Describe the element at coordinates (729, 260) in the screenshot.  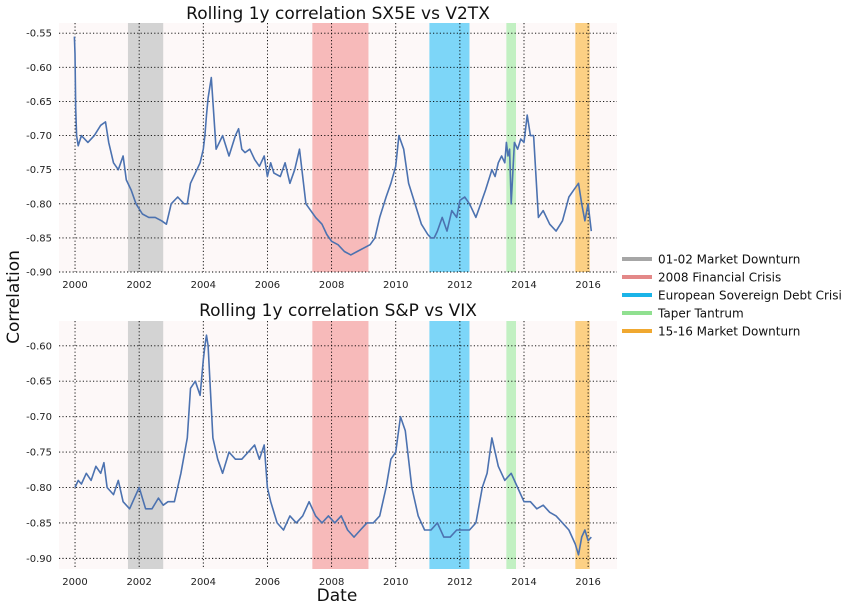
I see `legend-entry: 01-02 Market Downturn` at that location.